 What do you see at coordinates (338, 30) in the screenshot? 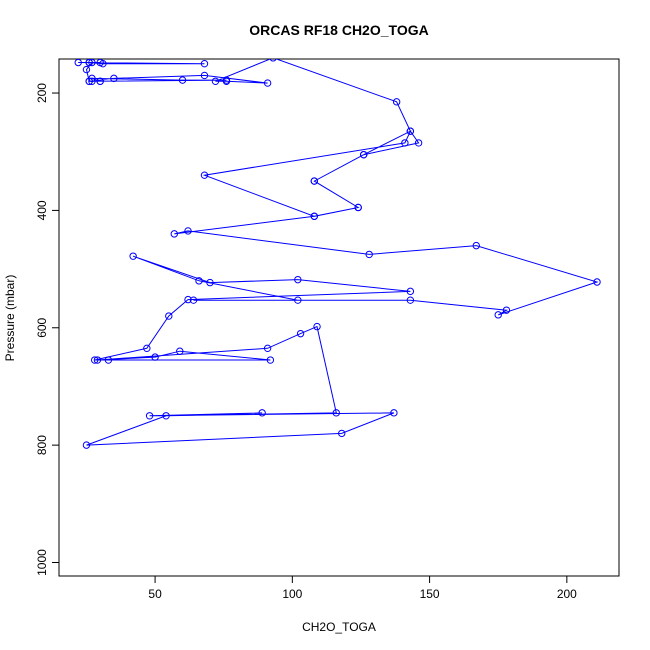
I see `chart-title: ORCAS RF18 CH2O_TOGA` at bounding box center [338, 30].